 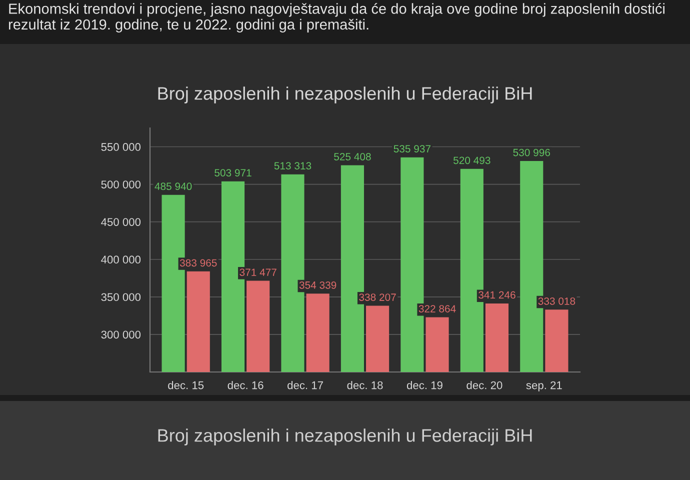 What do you see at coordinates (186, 385) in the screenshot?
I see `x-tick-label: dec. 15` at bounding box center [186, 385].